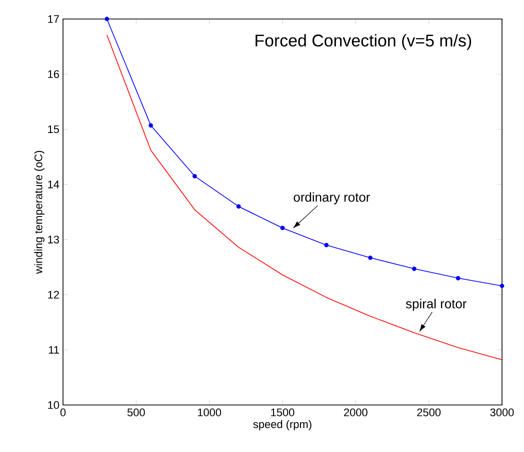 The image size is (524, 452). I want to click on y-tick-label: 11, so click(53, 350).